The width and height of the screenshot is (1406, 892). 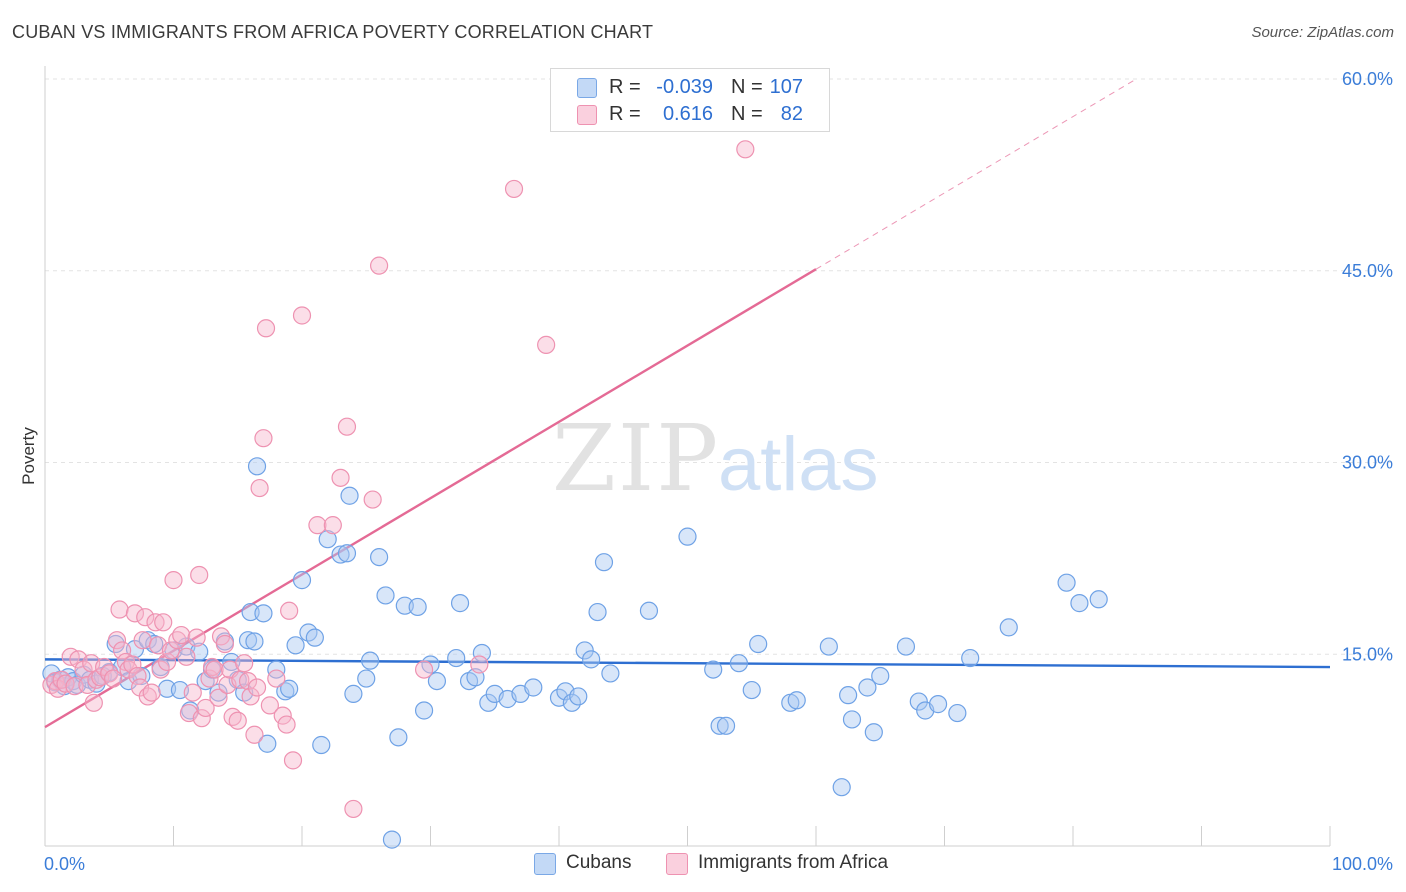 I want to click on source-label: Source: ZipAtlas.com, so click(x=1322, y=32).